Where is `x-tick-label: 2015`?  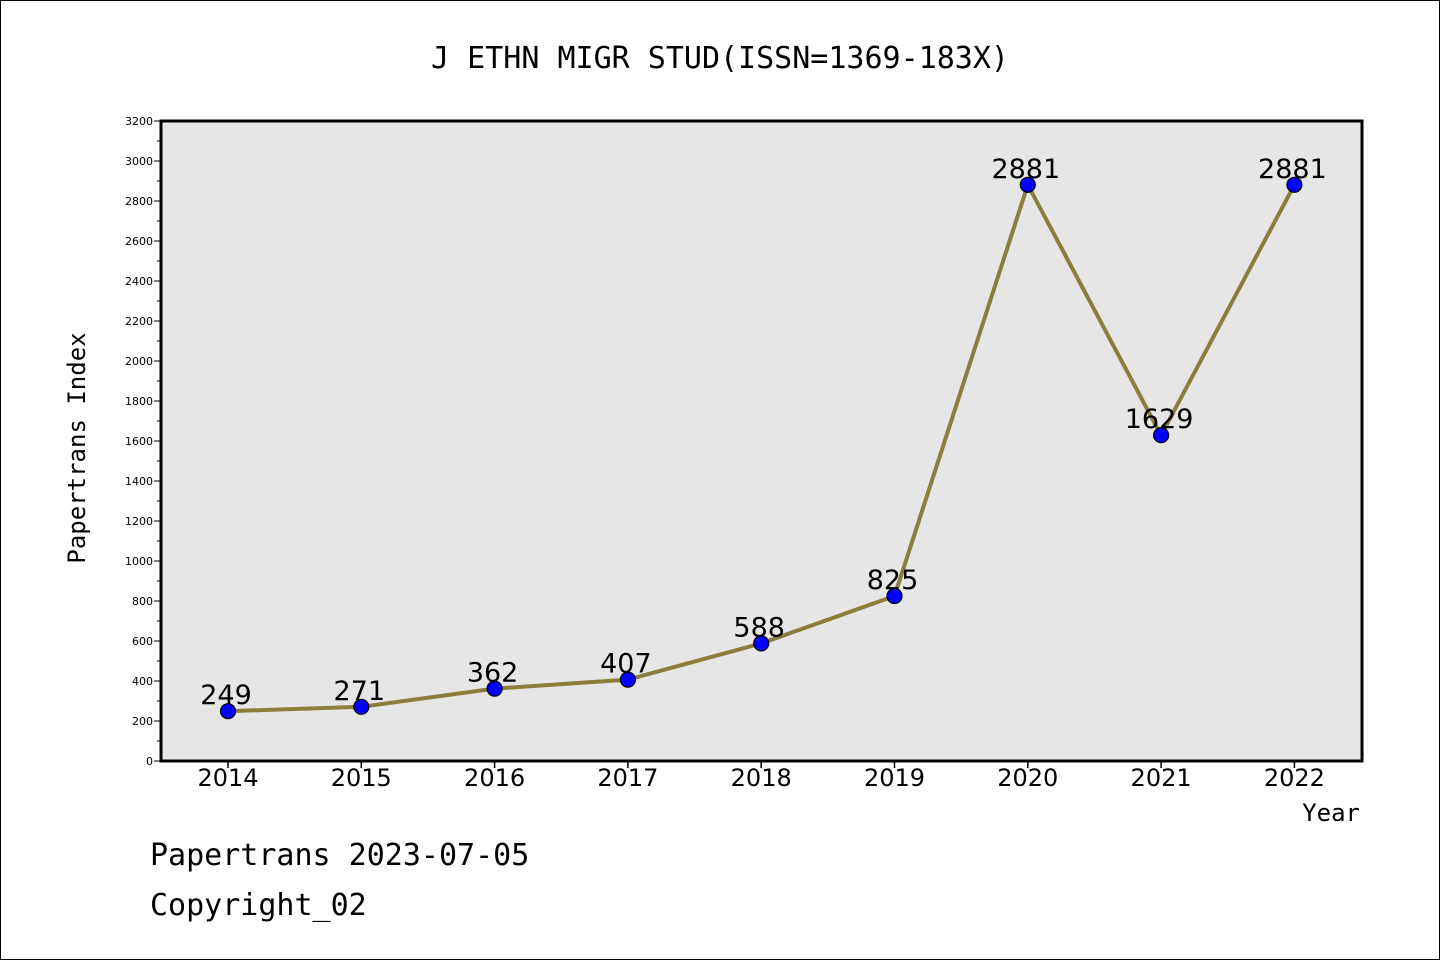 x-tick-label: 2015 is located at coordinates (361, 778).